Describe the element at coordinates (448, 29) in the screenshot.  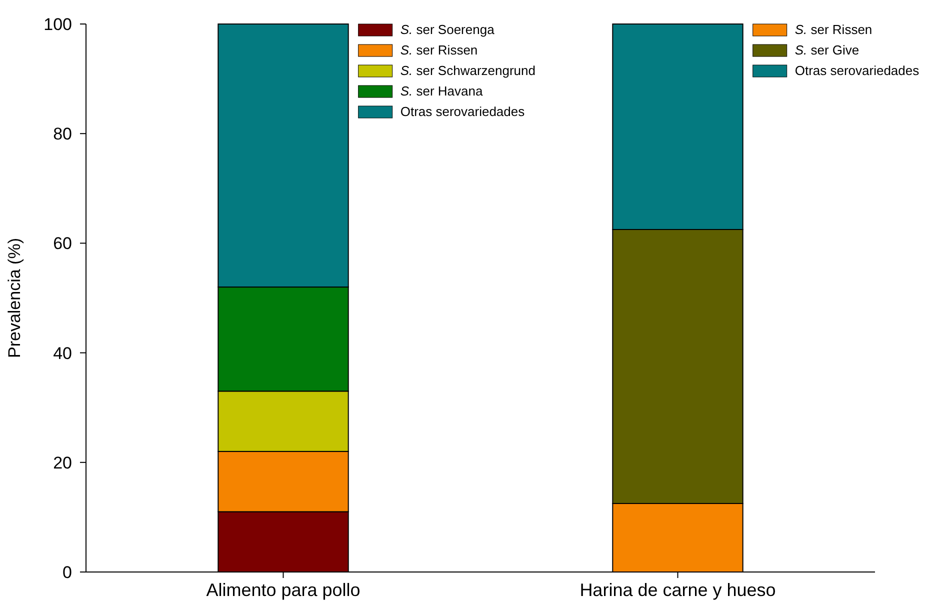
I see `legend-label: S. ser Soerenga` at that location.